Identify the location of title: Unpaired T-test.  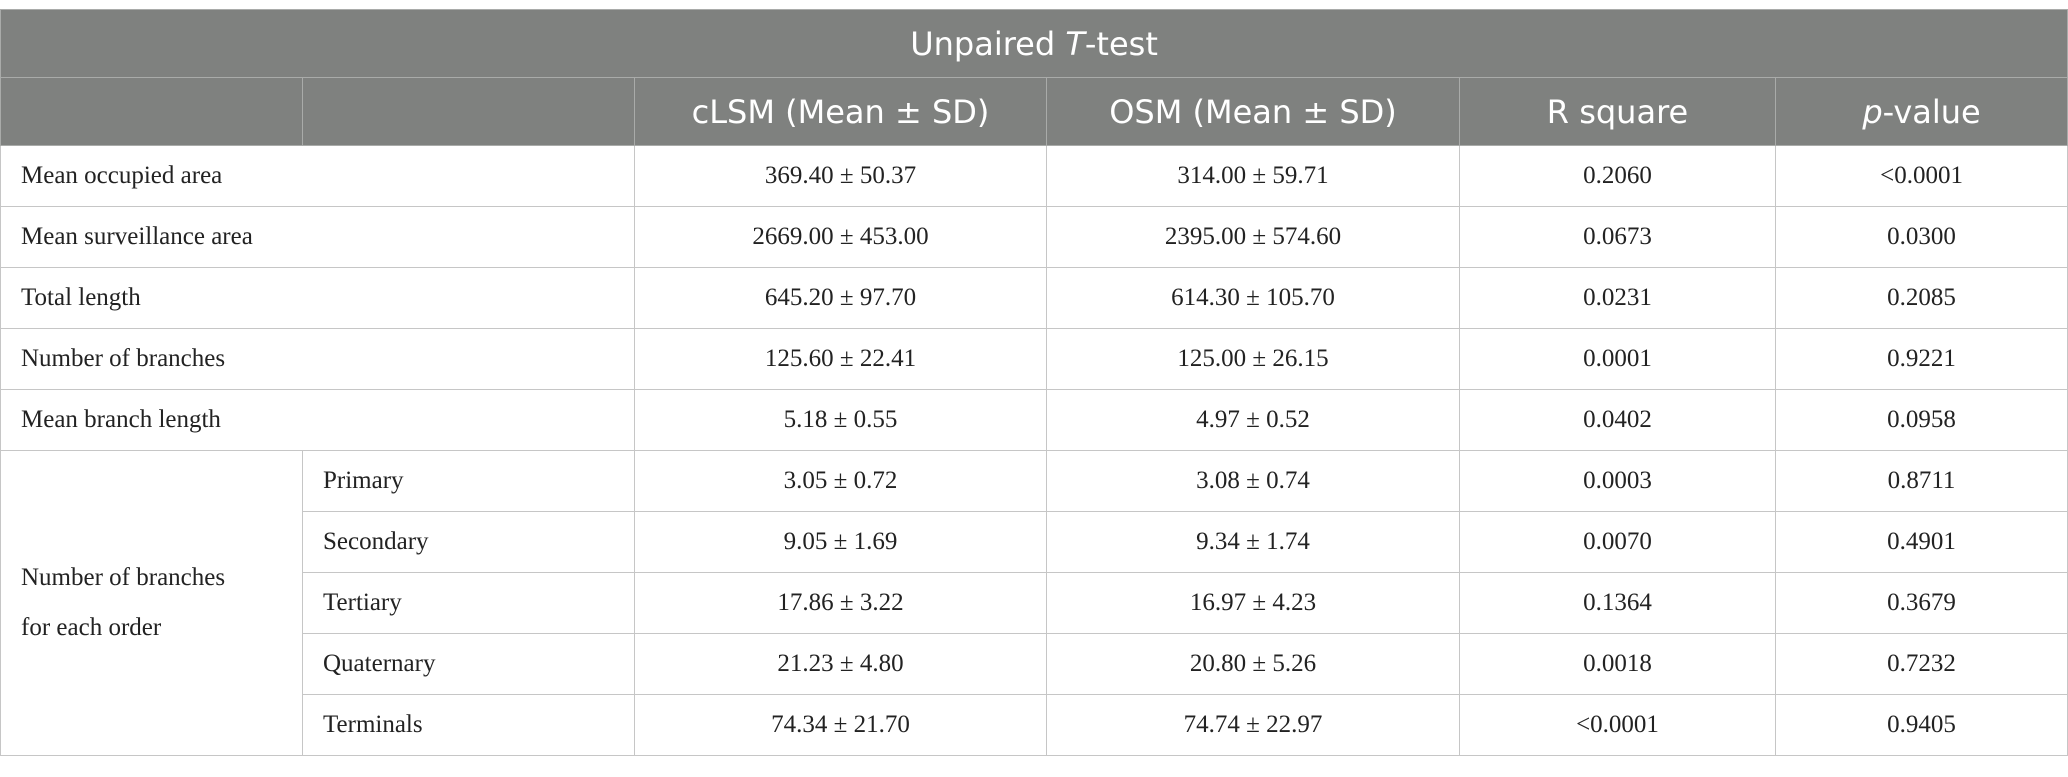
(1034, 43).